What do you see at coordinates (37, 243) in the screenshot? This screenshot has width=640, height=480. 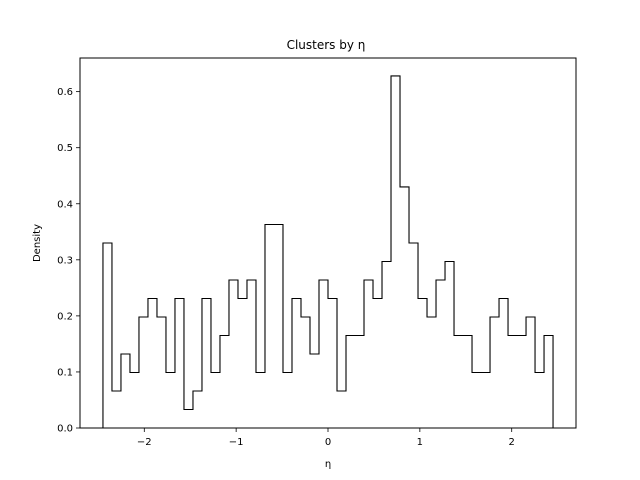 I see `y-axis-label: Density` at bounding box center [37, 243].